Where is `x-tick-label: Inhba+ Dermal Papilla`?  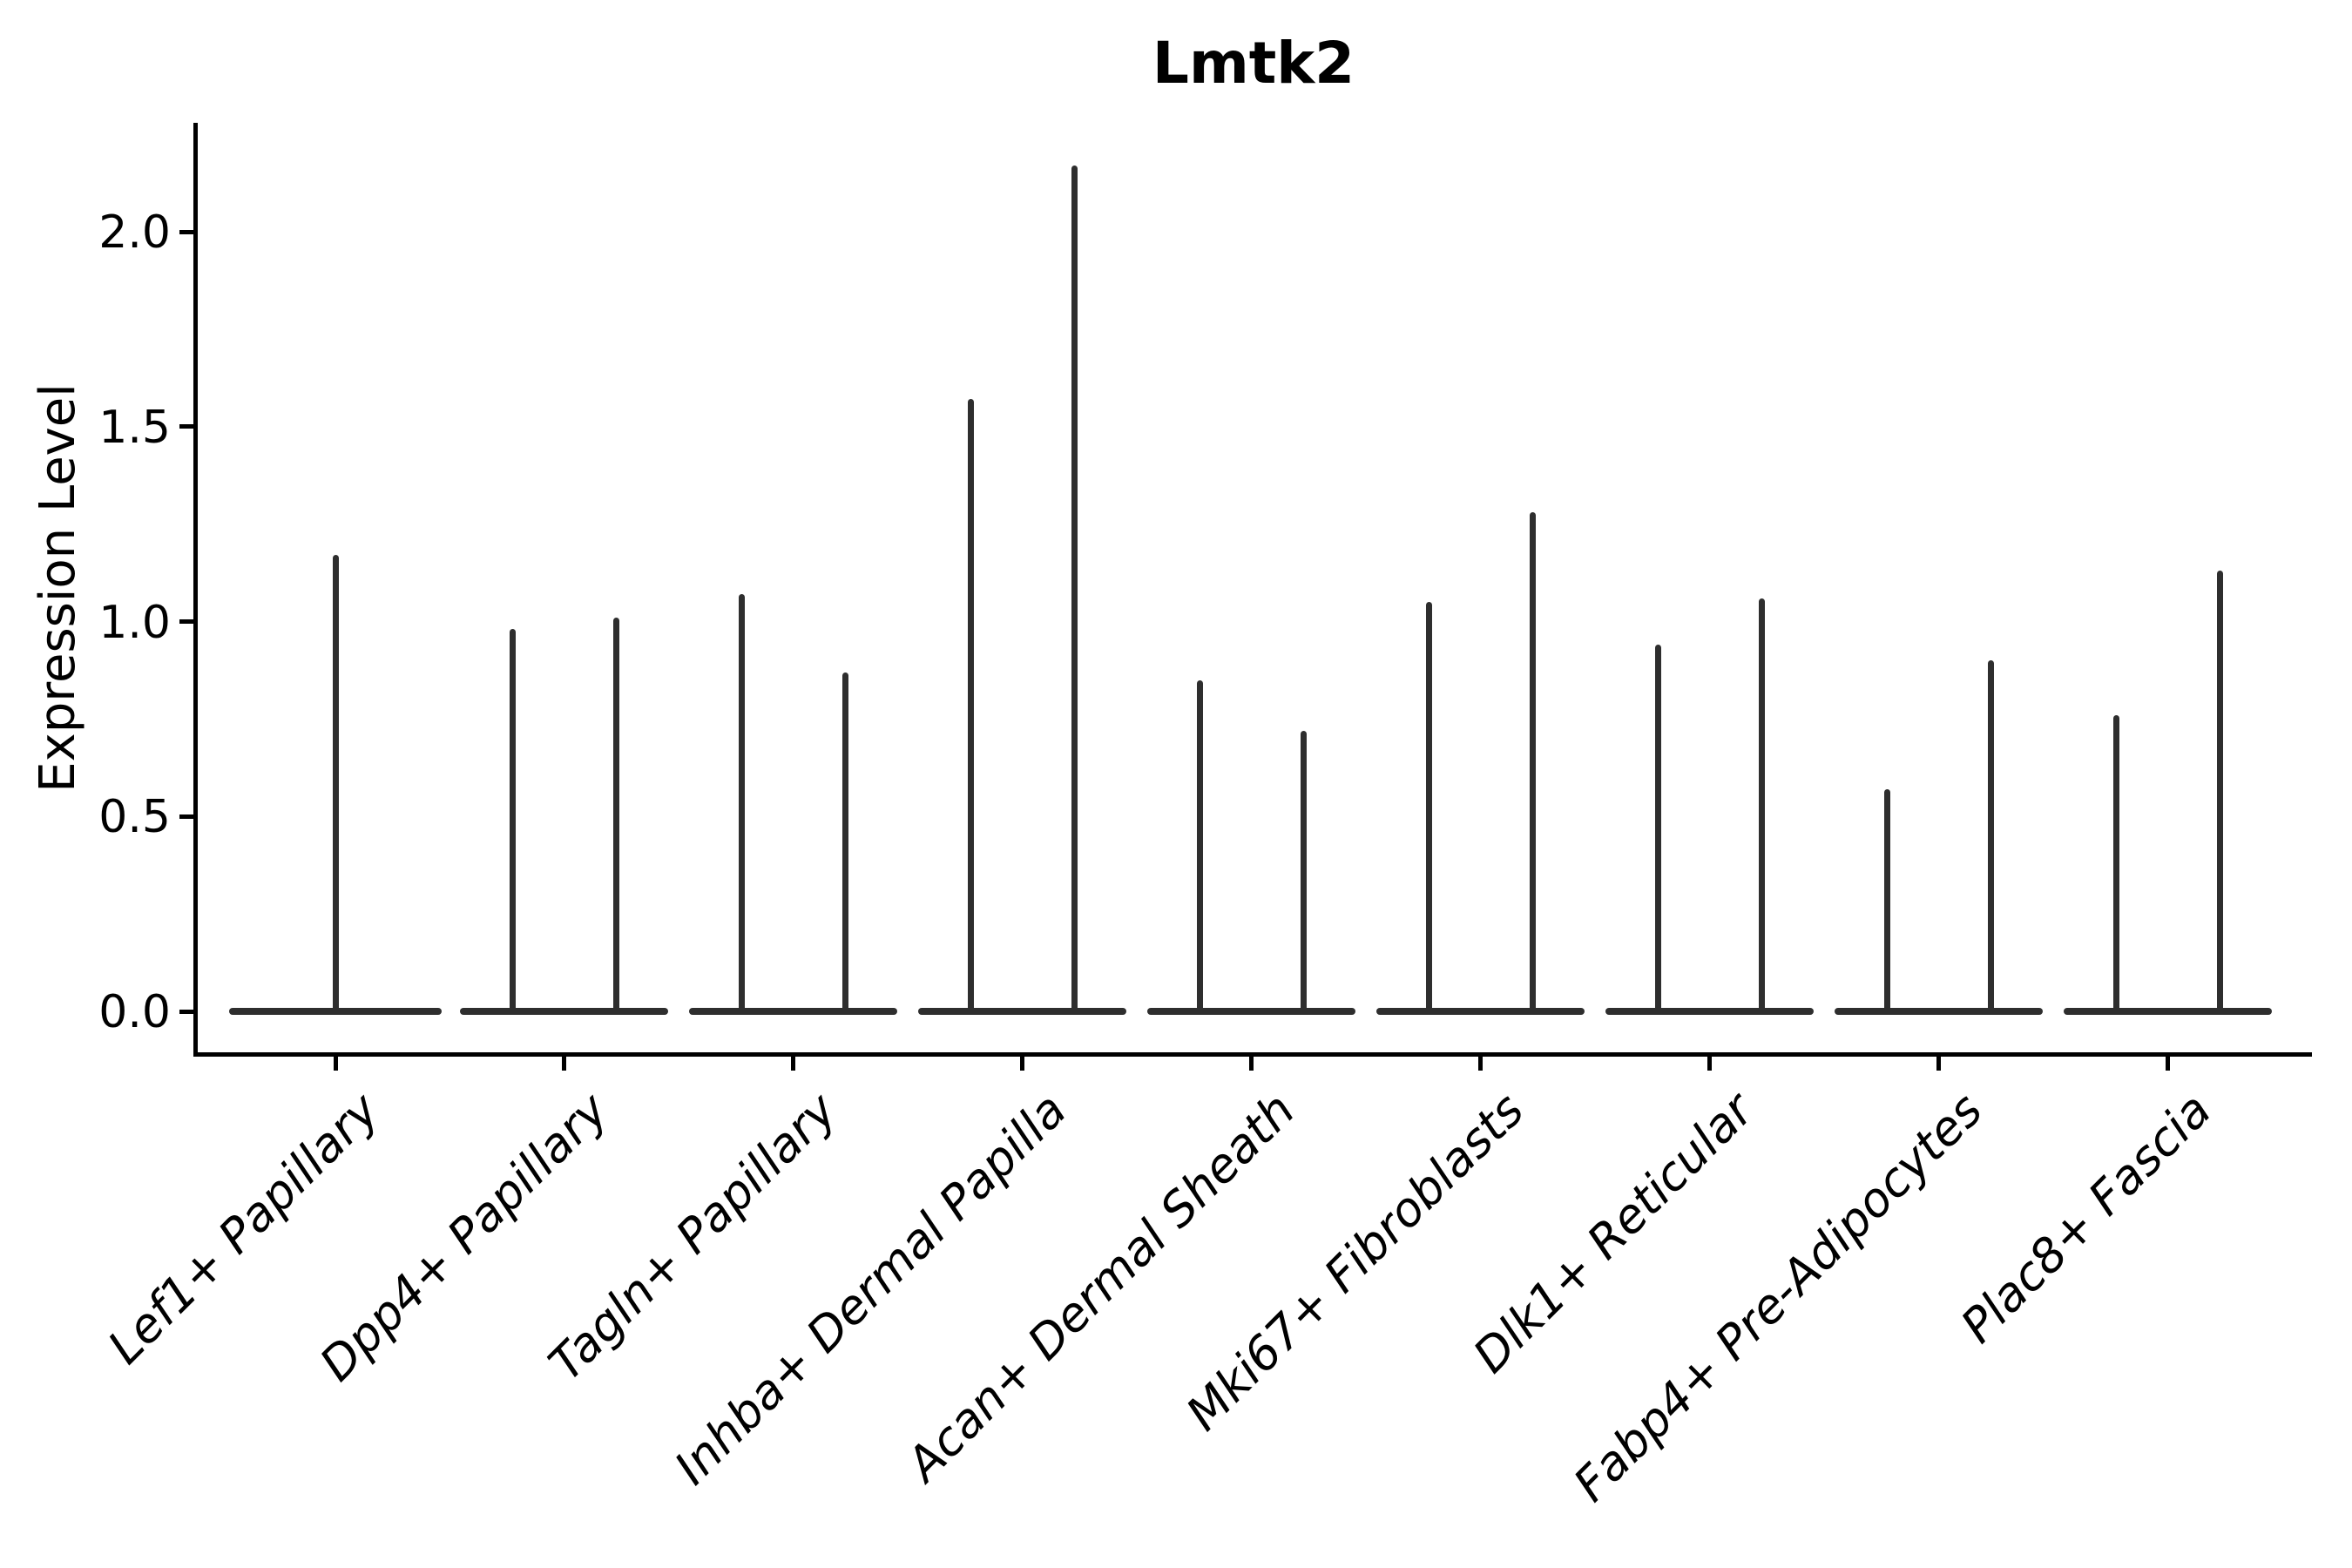 x-tick-label: Inhba+ Dermal Papilla is located at coordinates (870, 1289).